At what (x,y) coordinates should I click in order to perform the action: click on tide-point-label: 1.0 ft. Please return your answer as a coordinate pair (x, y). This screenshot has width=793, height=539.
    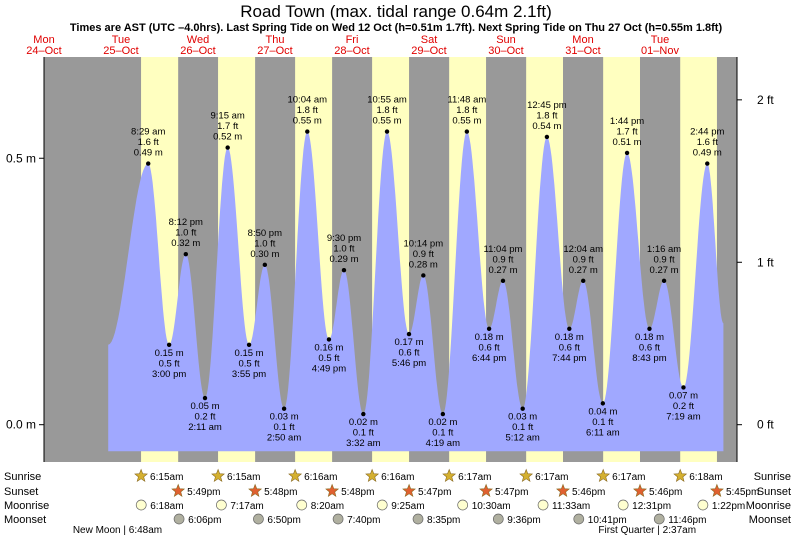
    Looking at the image, I should click on (264, 243).